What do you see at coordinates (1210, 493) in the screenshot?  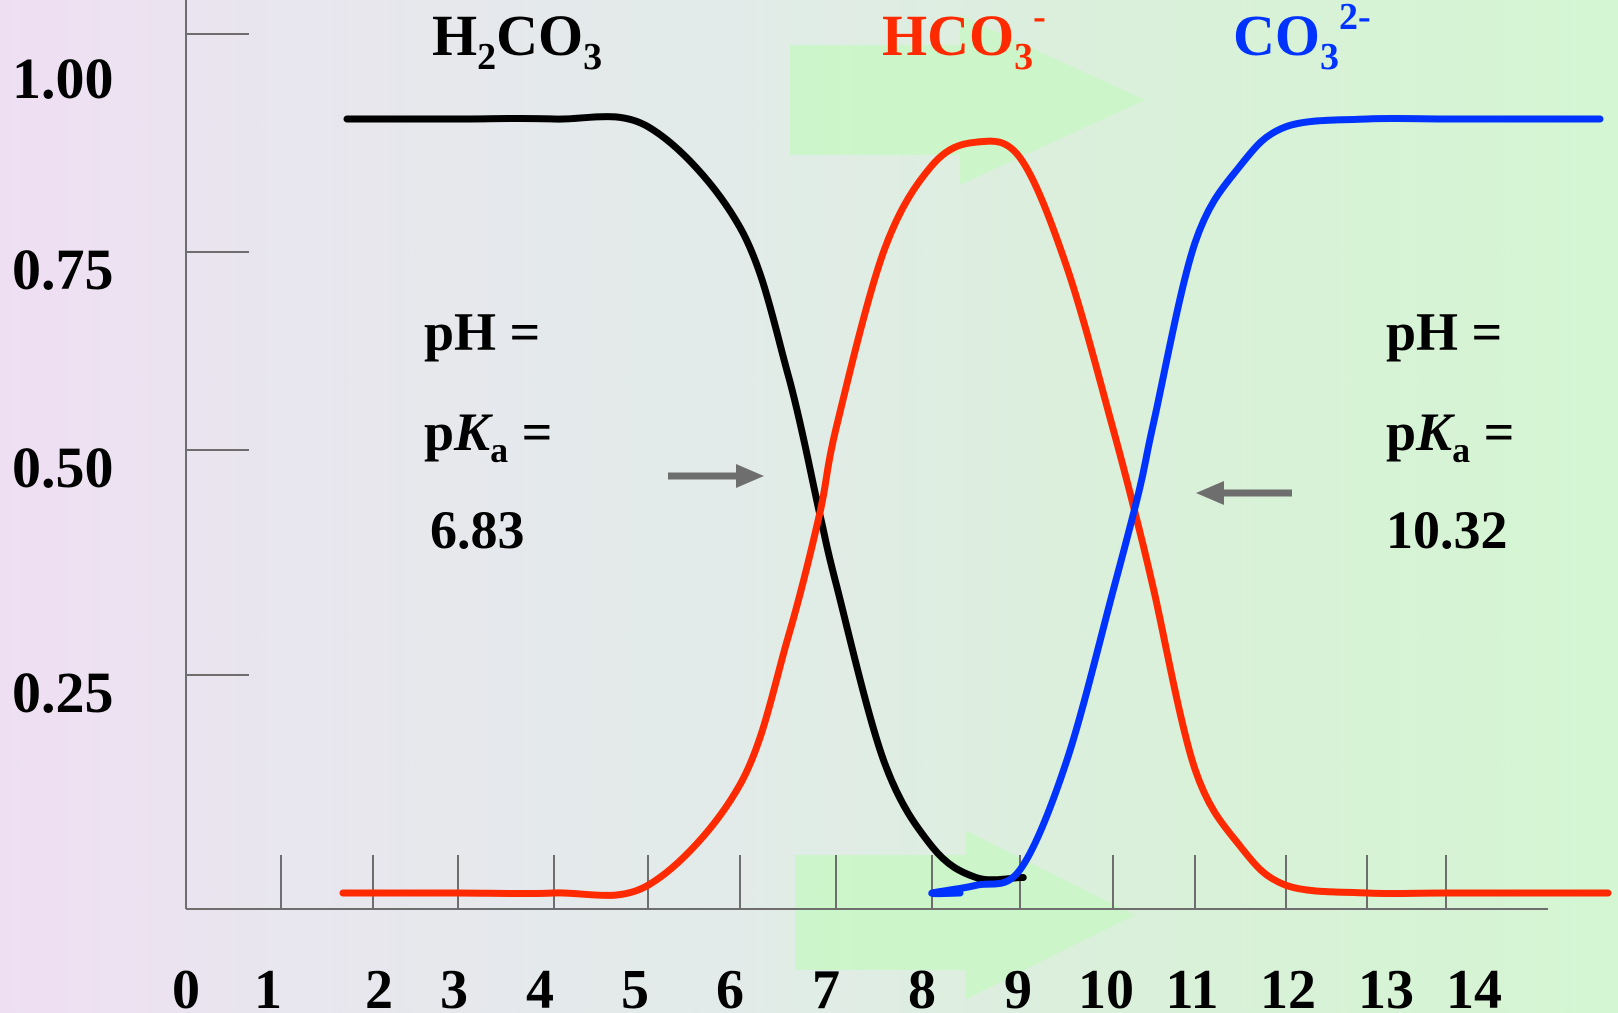 I see `right-arrow-head` at bounding box center [1210, 493].